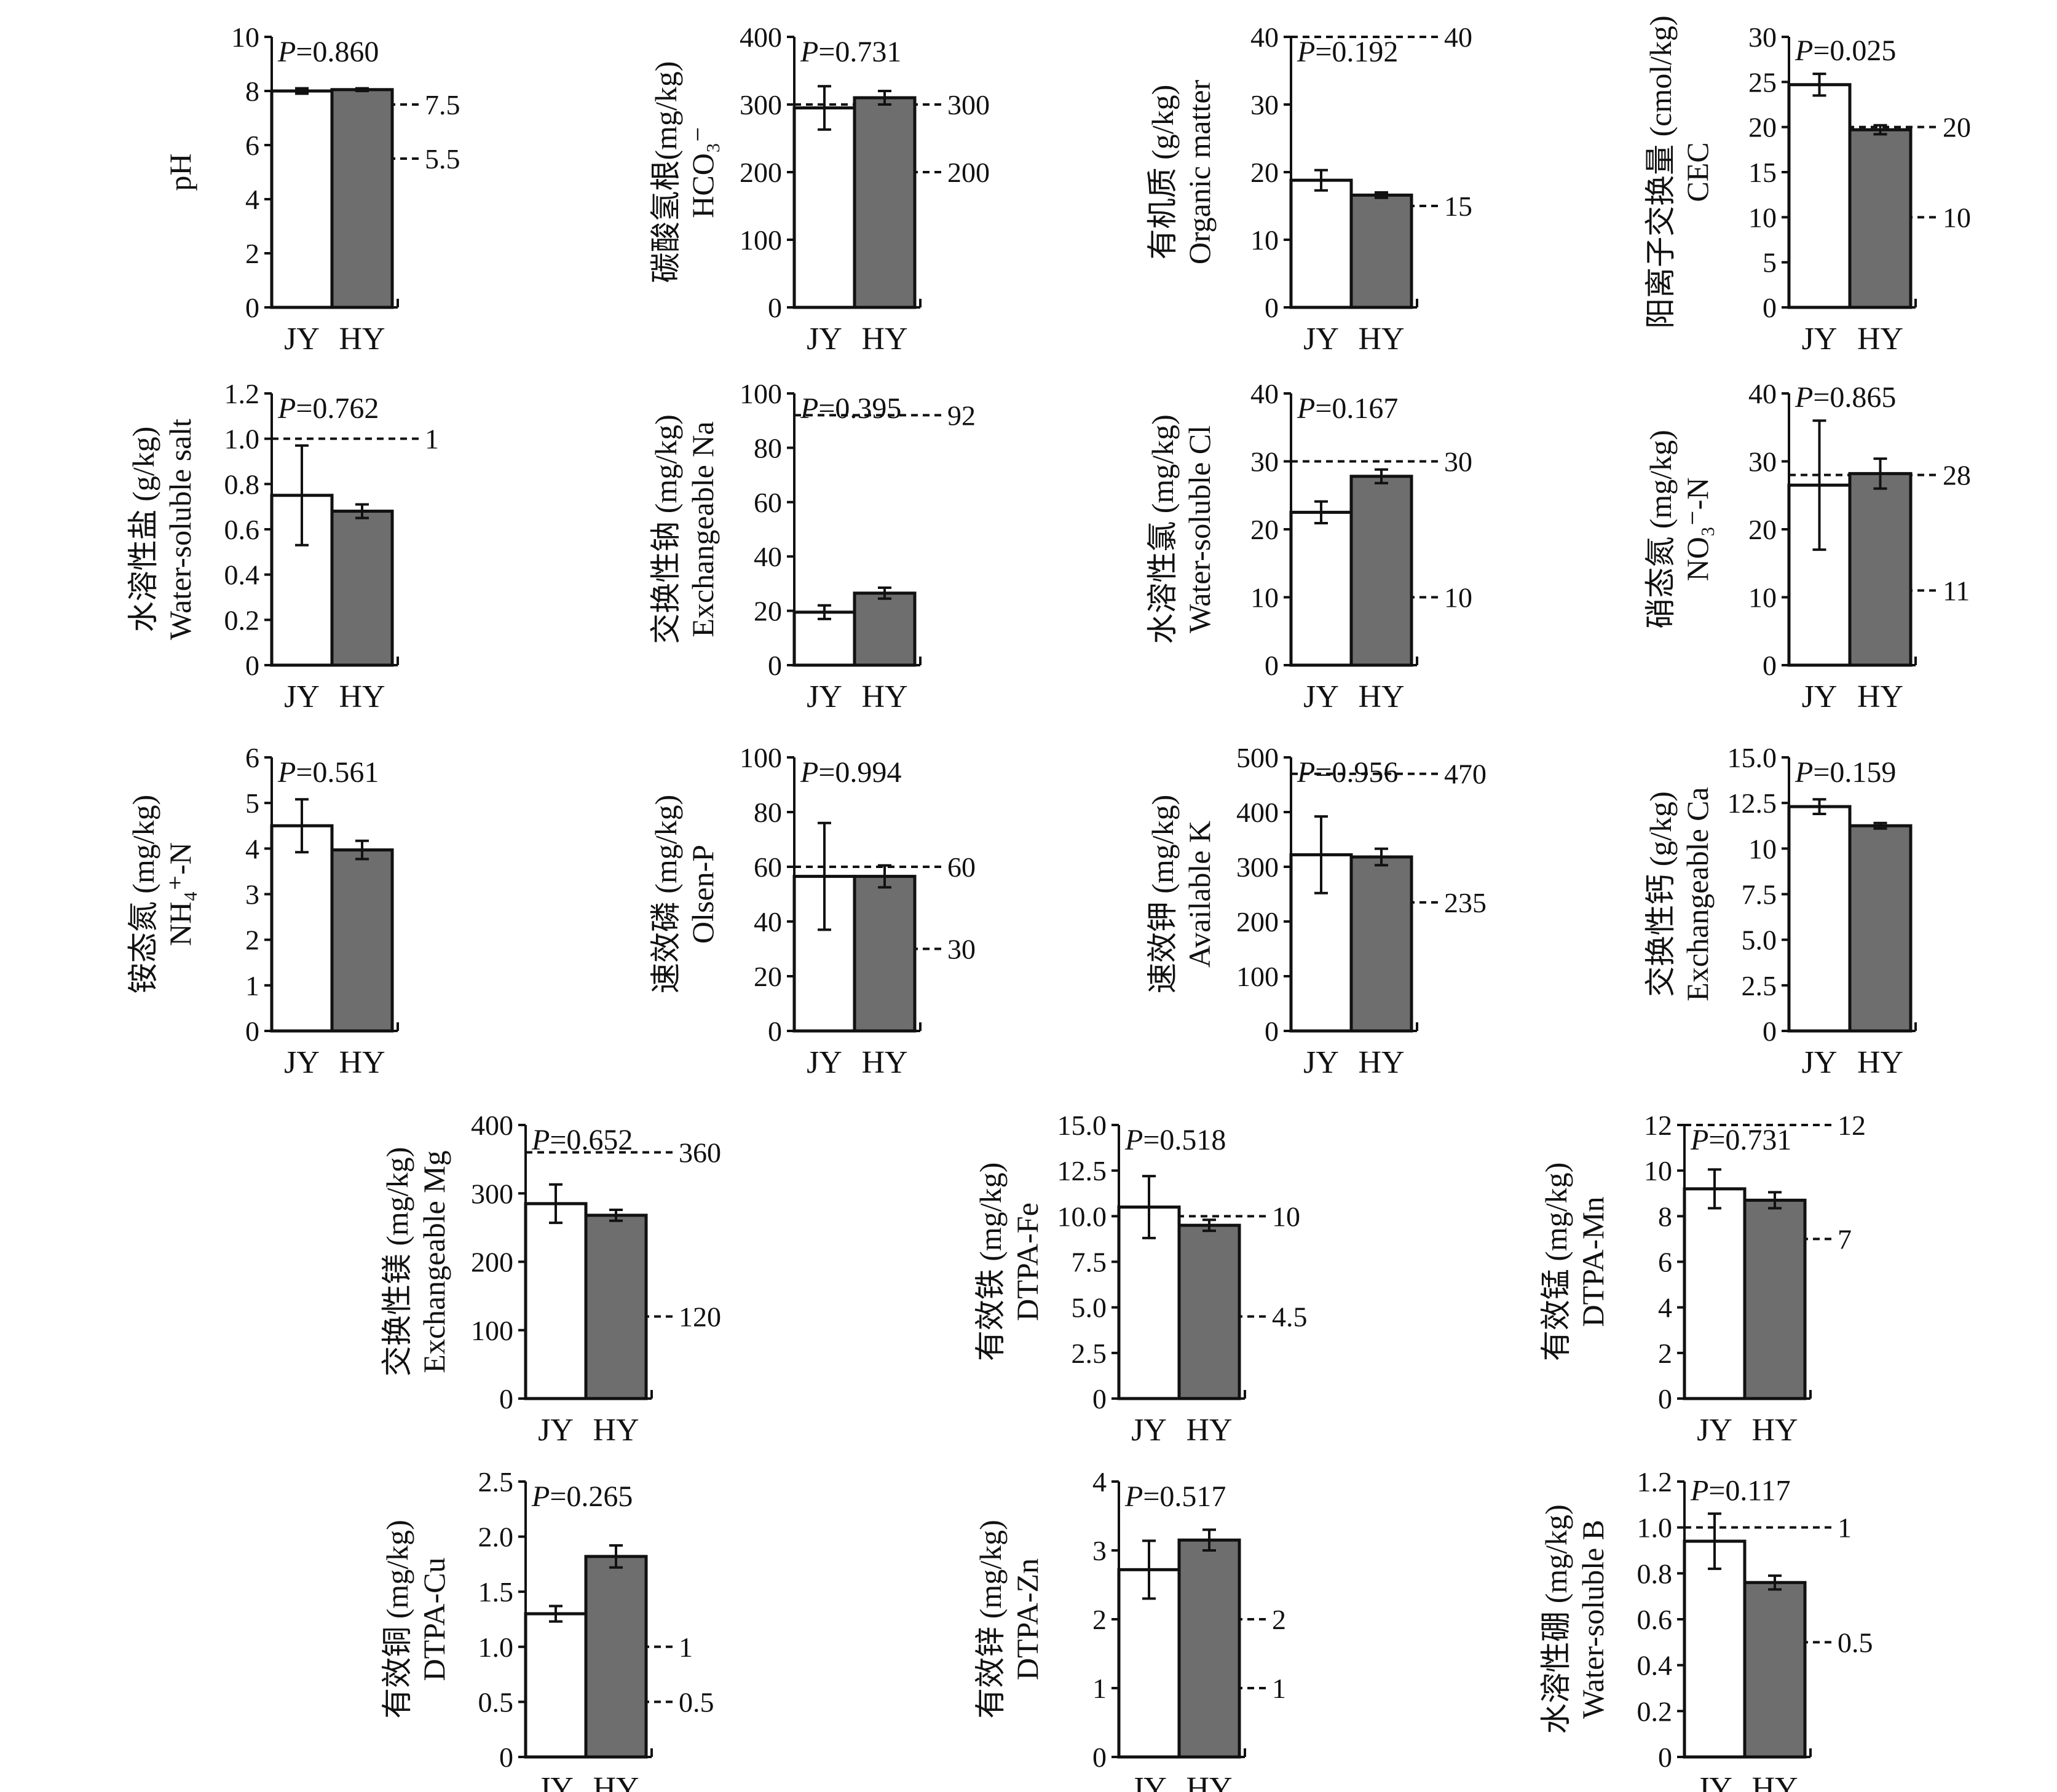 This screenshot has height=1792, width=2057. Describe the element at coordinates (496, 1702) in the screenshot. I see `y-tick-label: 0.5` at that location.